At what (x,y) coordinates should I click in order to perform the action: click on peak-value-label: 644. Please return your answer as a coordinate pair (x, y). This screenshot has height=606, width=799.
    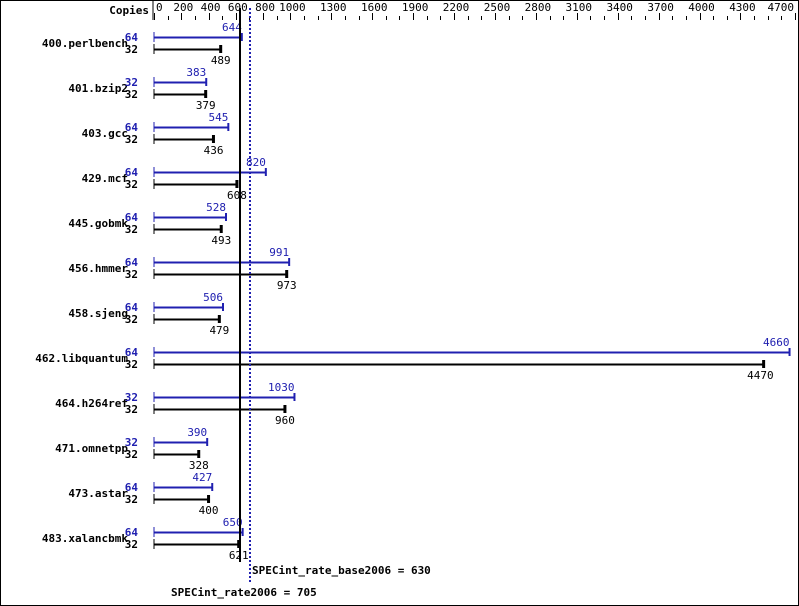
    Looking at the image, I should click on (232, 27).